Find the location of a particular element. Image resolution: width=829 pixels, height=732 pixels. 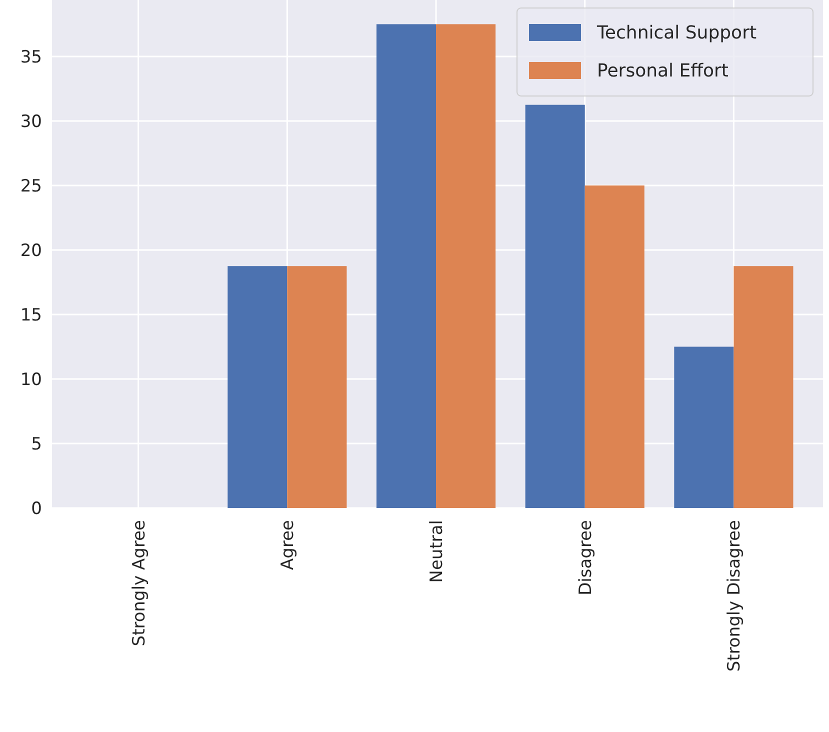

y-tick-label: 25 is located at coordinates (31, 186).